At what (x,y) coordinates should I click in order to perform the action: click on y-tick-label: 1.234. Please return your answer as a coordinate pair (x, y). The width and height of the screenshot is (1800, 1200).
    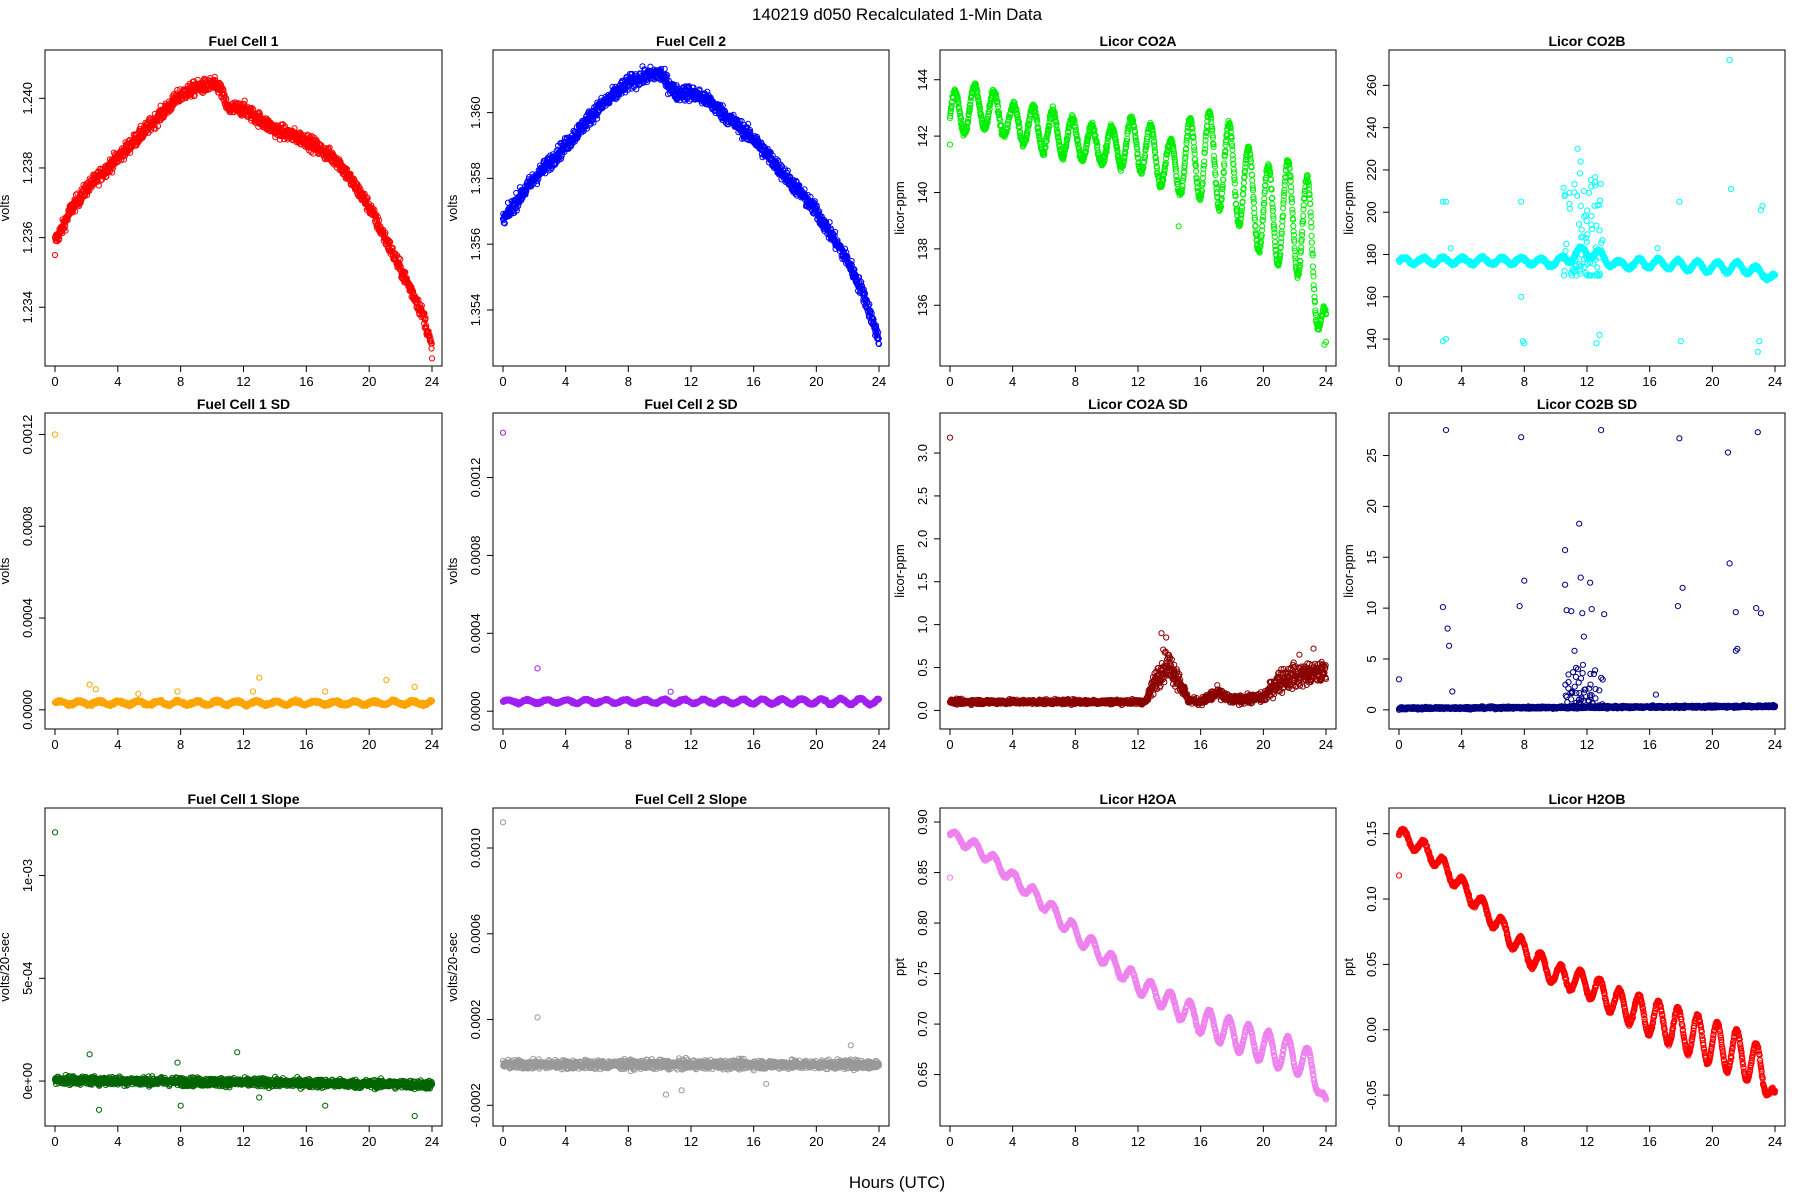
    Looking at the image, I should click on (27, 307).